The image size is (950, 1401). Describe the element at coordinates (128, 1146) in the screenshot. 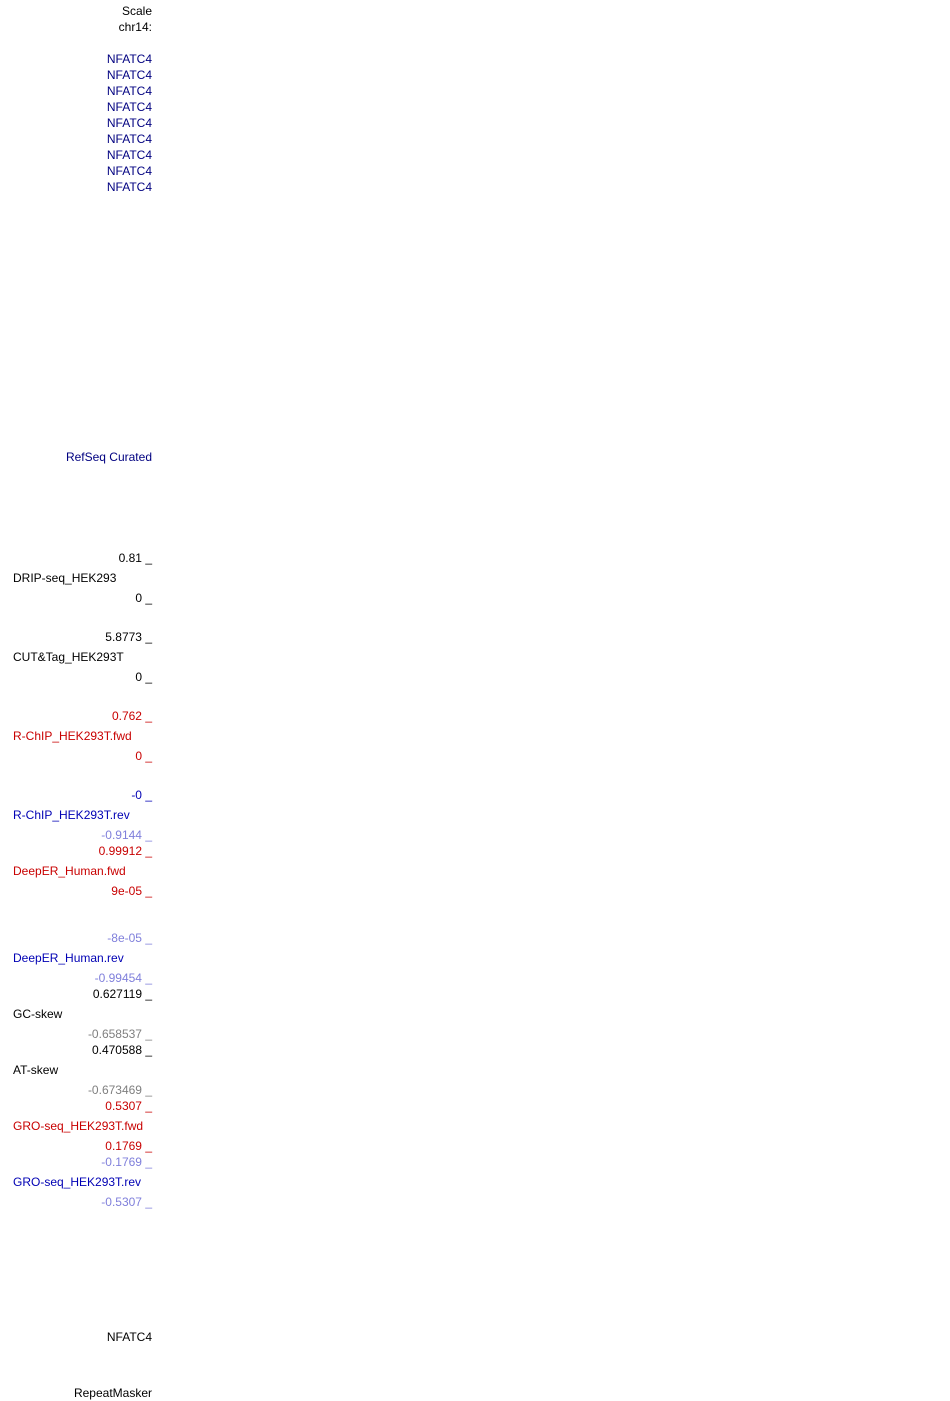

I see `gro-fwd-min: 0.1769 _` at that location.